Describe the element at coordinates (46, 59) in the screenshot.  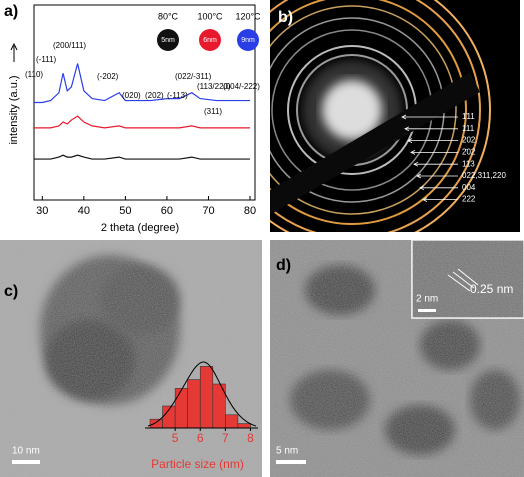
I see `peak-label: (-111)` at that location.